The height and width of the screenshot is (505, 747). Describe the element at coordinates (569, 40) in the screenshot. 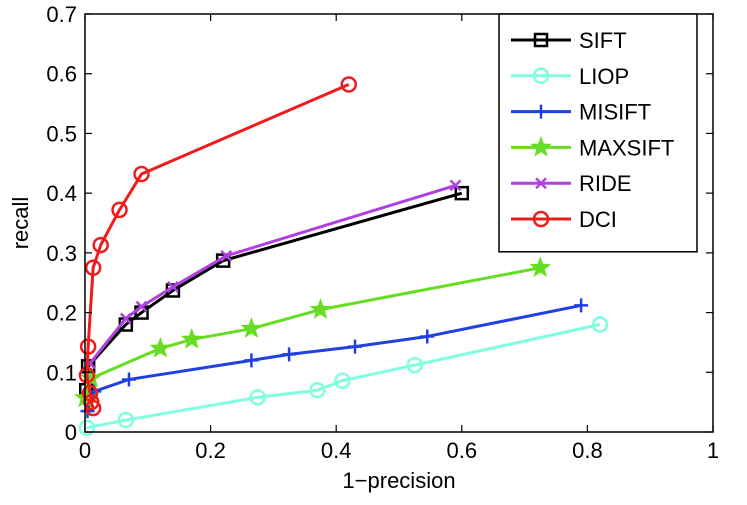

I see `legend-item-sift: SIFT` at that location.